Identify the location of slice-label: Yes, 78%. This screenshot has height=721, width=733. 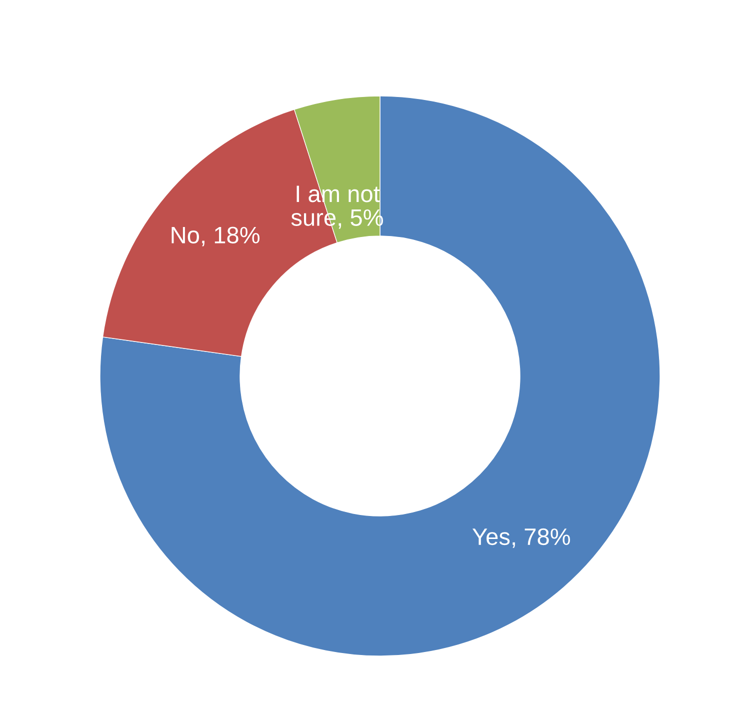
(521, 538).